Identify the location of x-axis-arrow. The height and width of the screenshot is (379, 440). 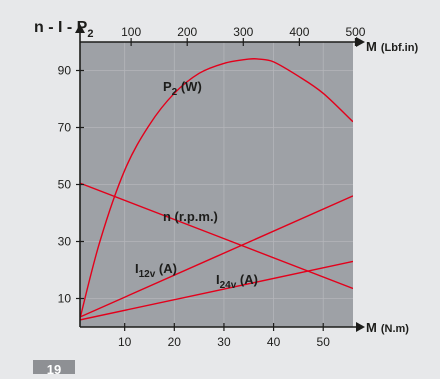
(360, 327).